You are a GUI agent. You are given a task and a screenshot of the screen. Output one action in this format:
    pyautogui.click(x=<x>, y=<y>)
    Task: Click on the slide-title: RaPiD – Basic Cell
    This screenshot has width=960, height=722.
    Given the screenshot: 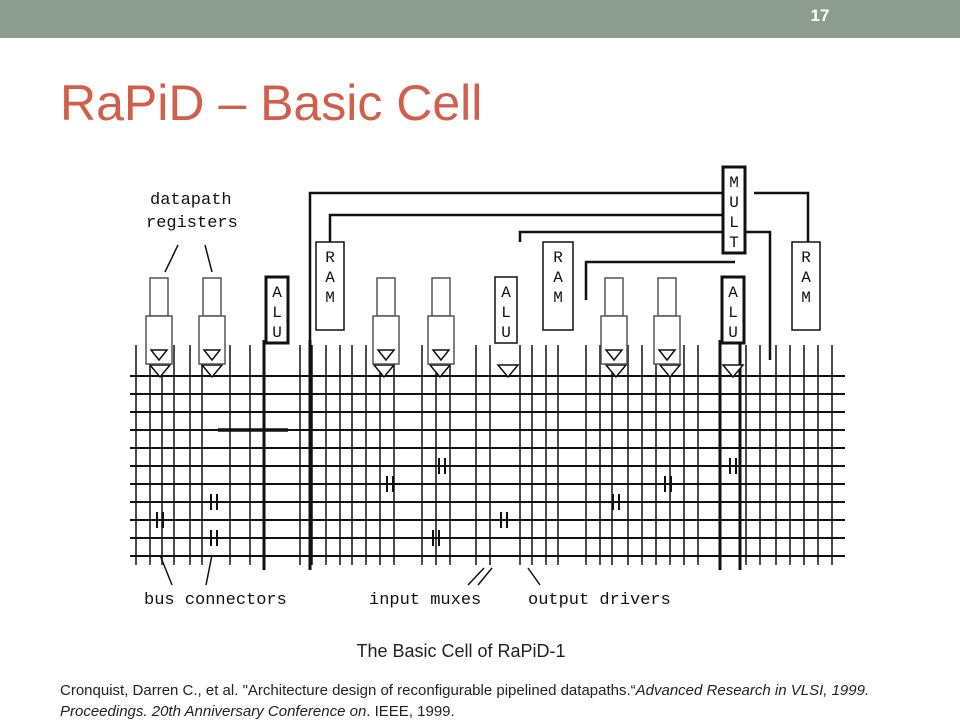 What is the action you would take?
    pyautogui.click(x=271, y=103)
    